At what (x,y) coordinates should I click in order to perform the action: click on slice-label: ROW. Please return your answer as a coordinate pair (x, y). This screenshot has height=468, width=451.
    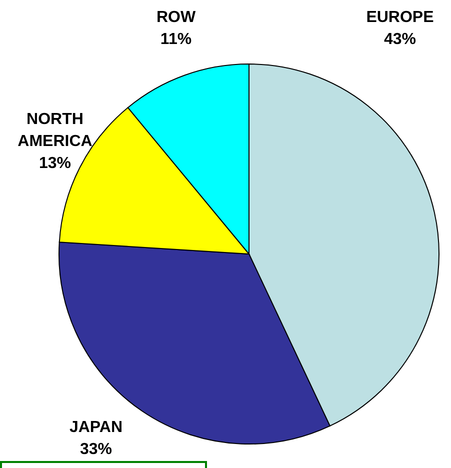
    Looking at the image, I should click on (176, 17).